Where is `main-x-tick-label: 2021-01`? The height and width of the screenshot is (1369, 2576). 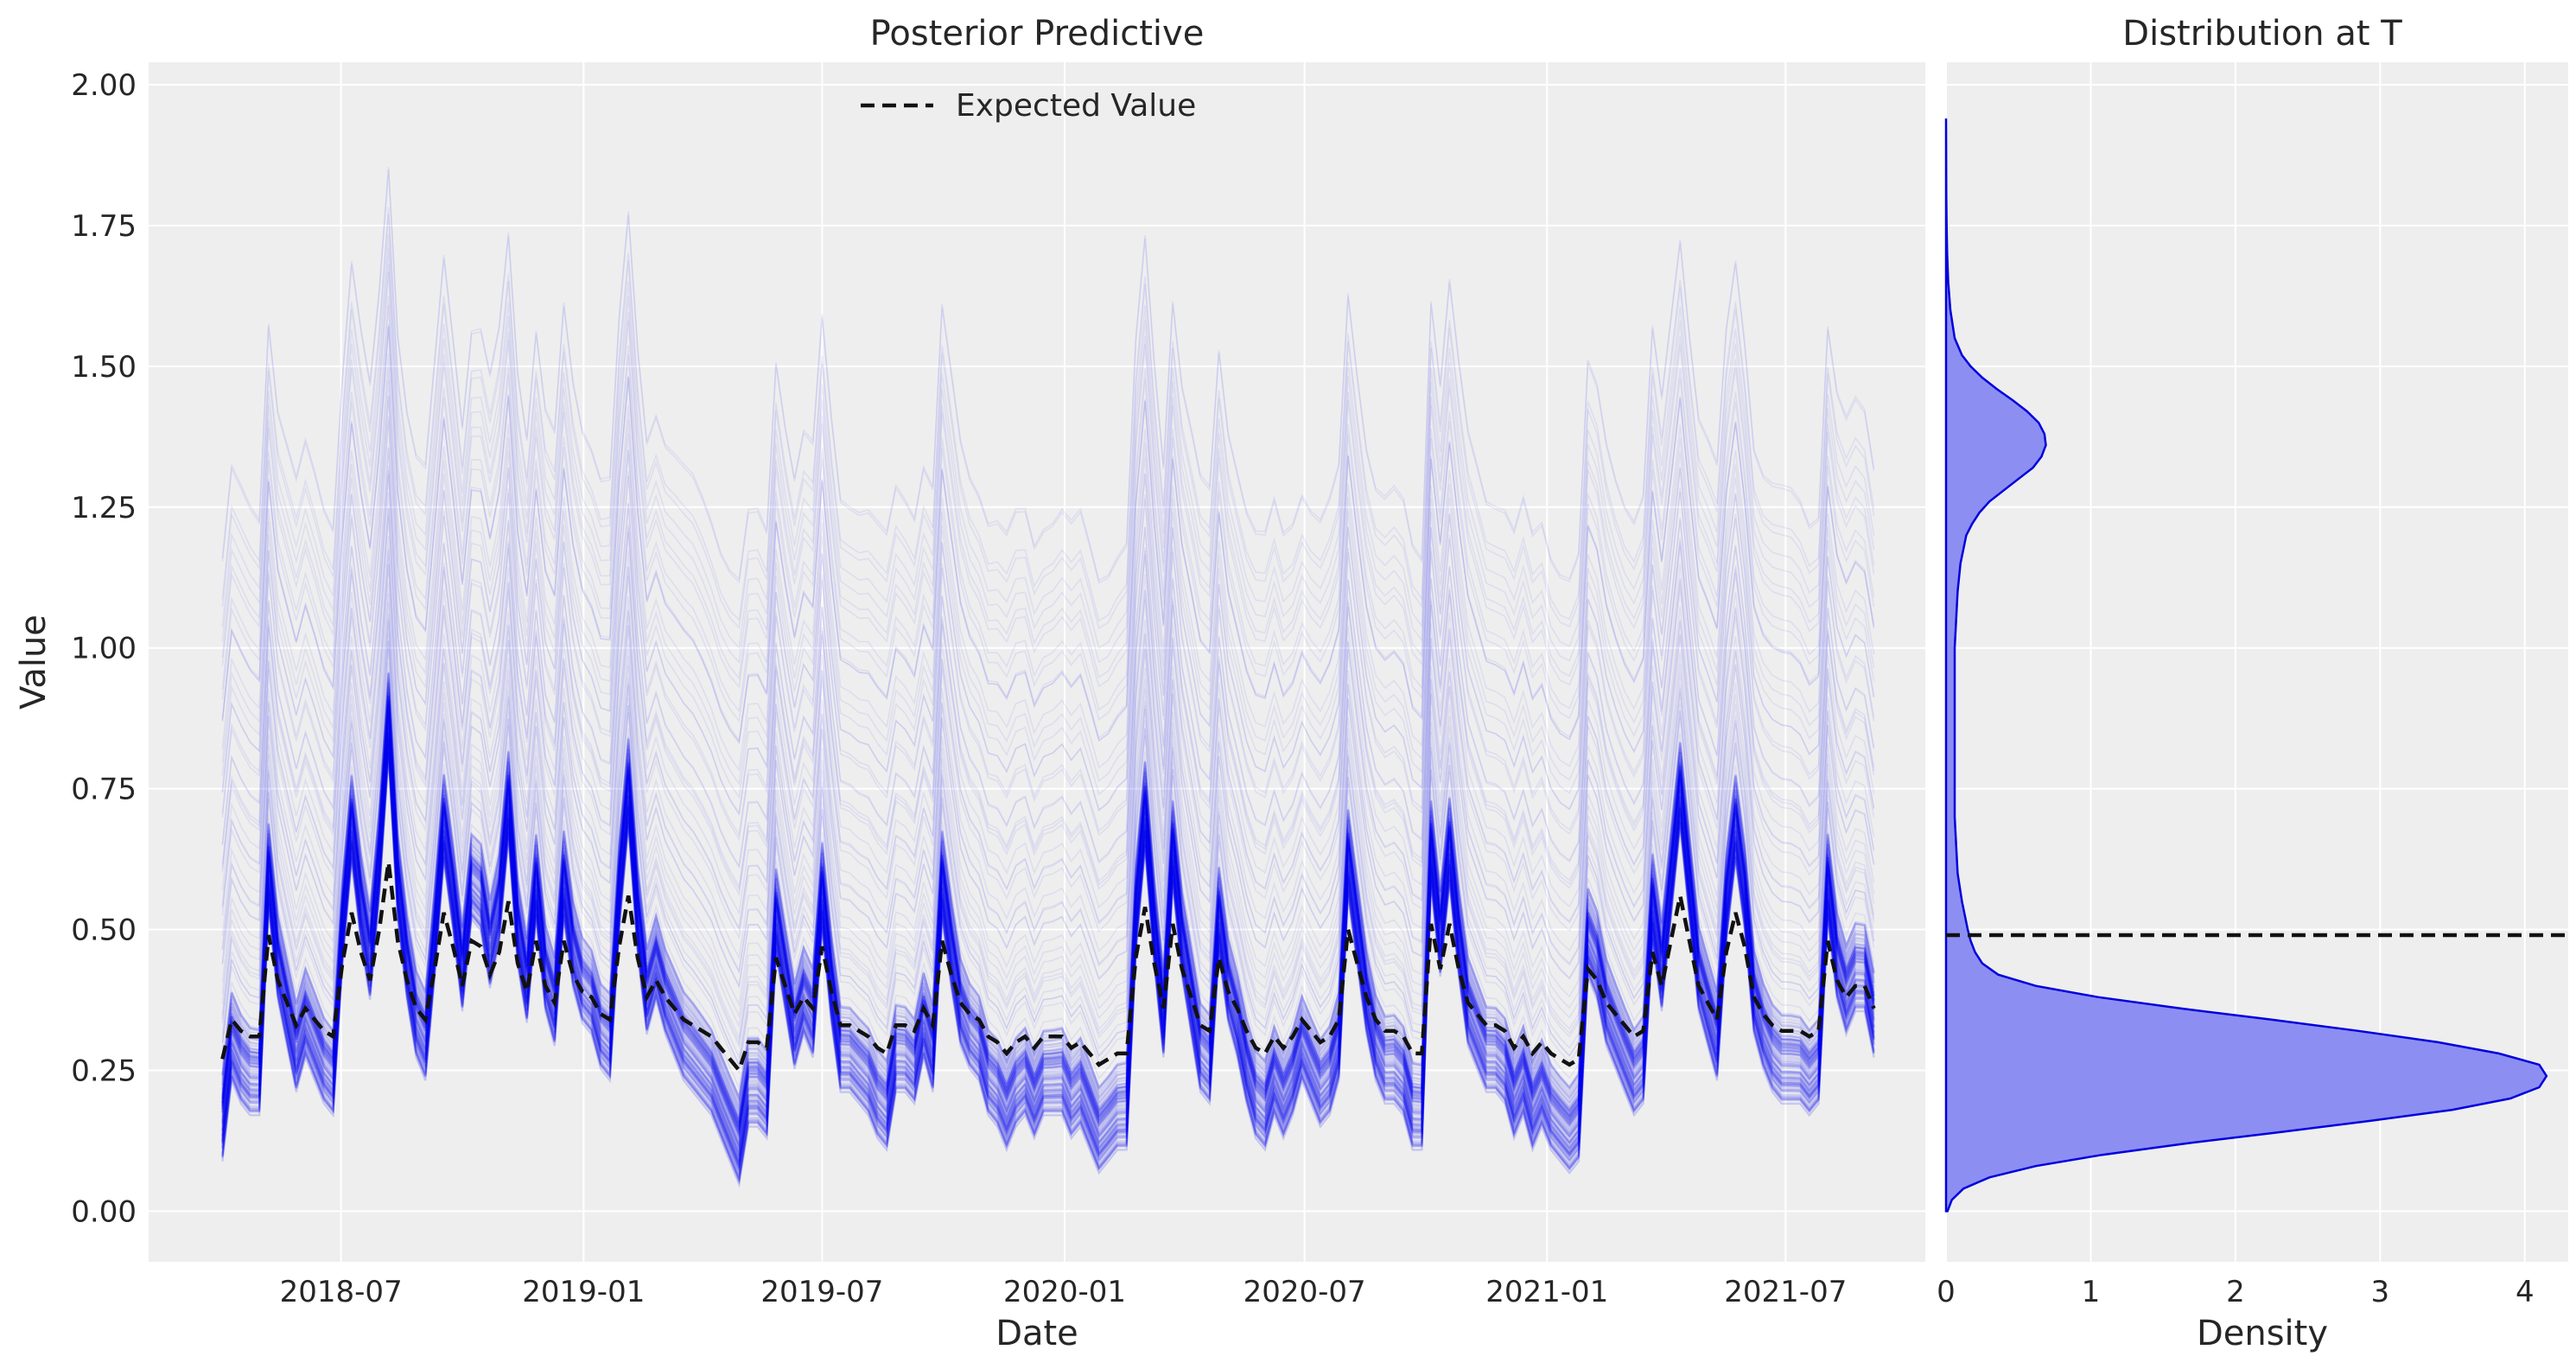
main-x-tick-label: 2021-01 is located at coordinates (1547, 1292).